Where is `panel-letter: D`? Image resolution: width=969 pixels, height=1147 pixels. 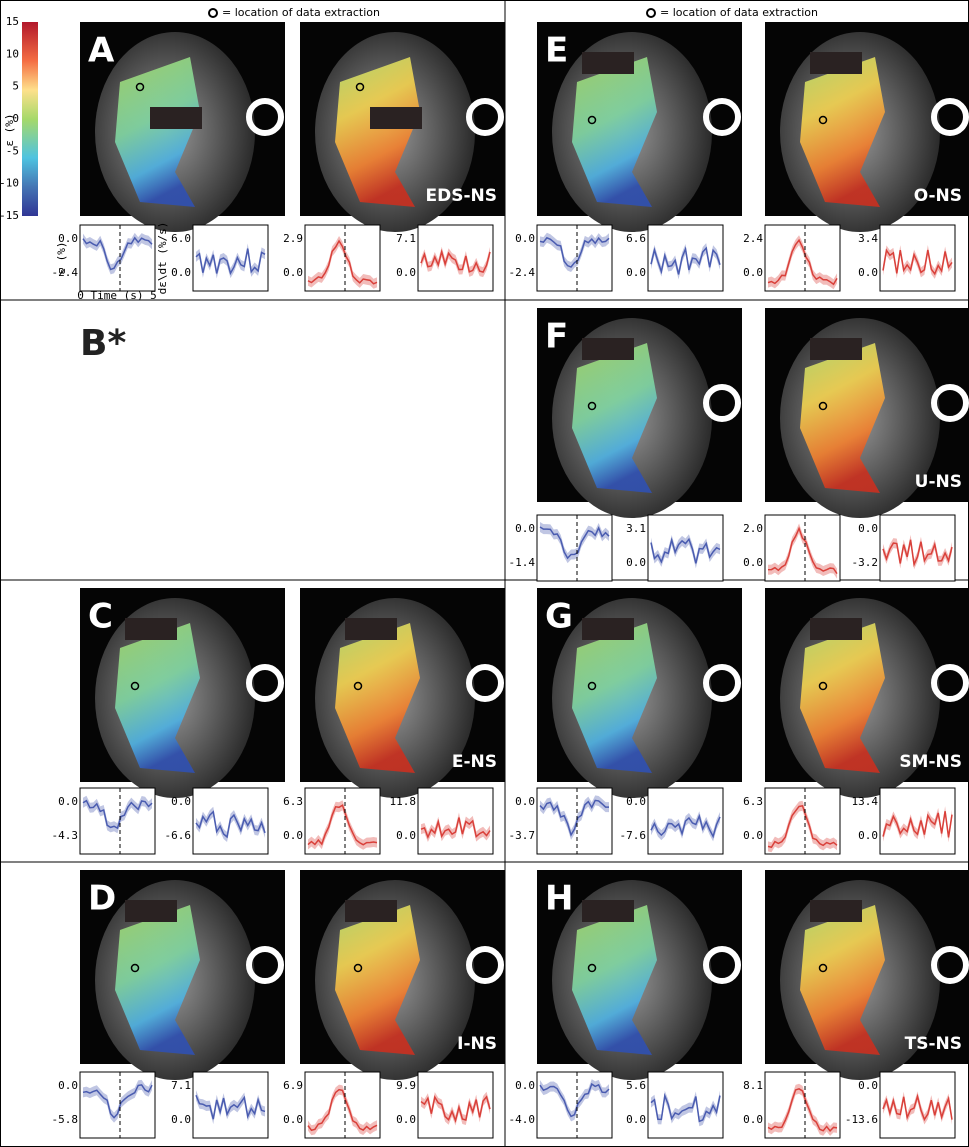
panel-letter: D is located at coordinates (102, 899).